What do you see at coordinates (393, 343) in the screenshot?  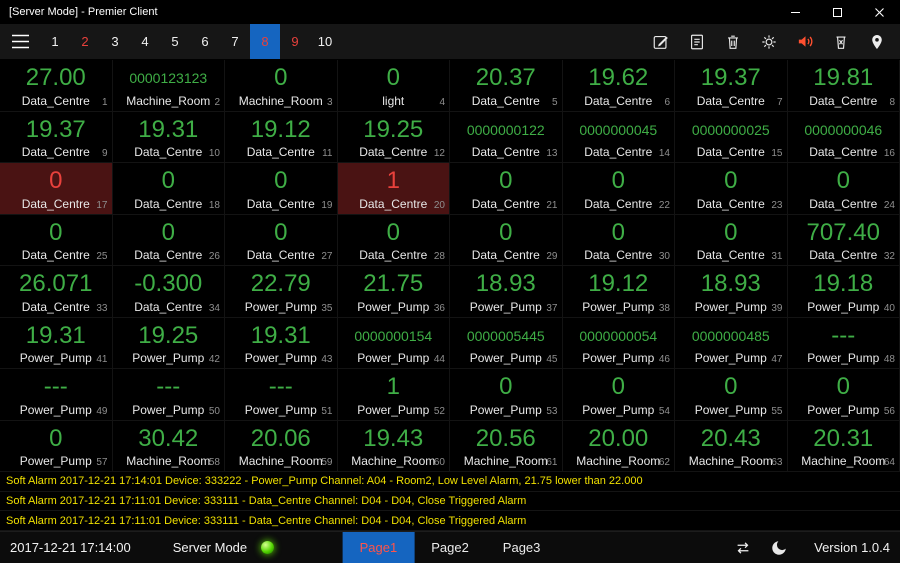 I see `data-cell: 0000000154 Power_Pump 44` at bounding box center [393, 343].